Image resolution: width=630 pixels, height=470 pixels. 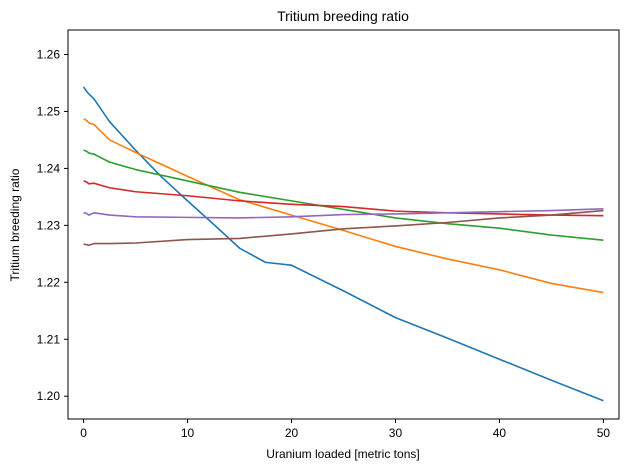 I want to click on y-tick-label: 1.22, so click(x=49, y=282).